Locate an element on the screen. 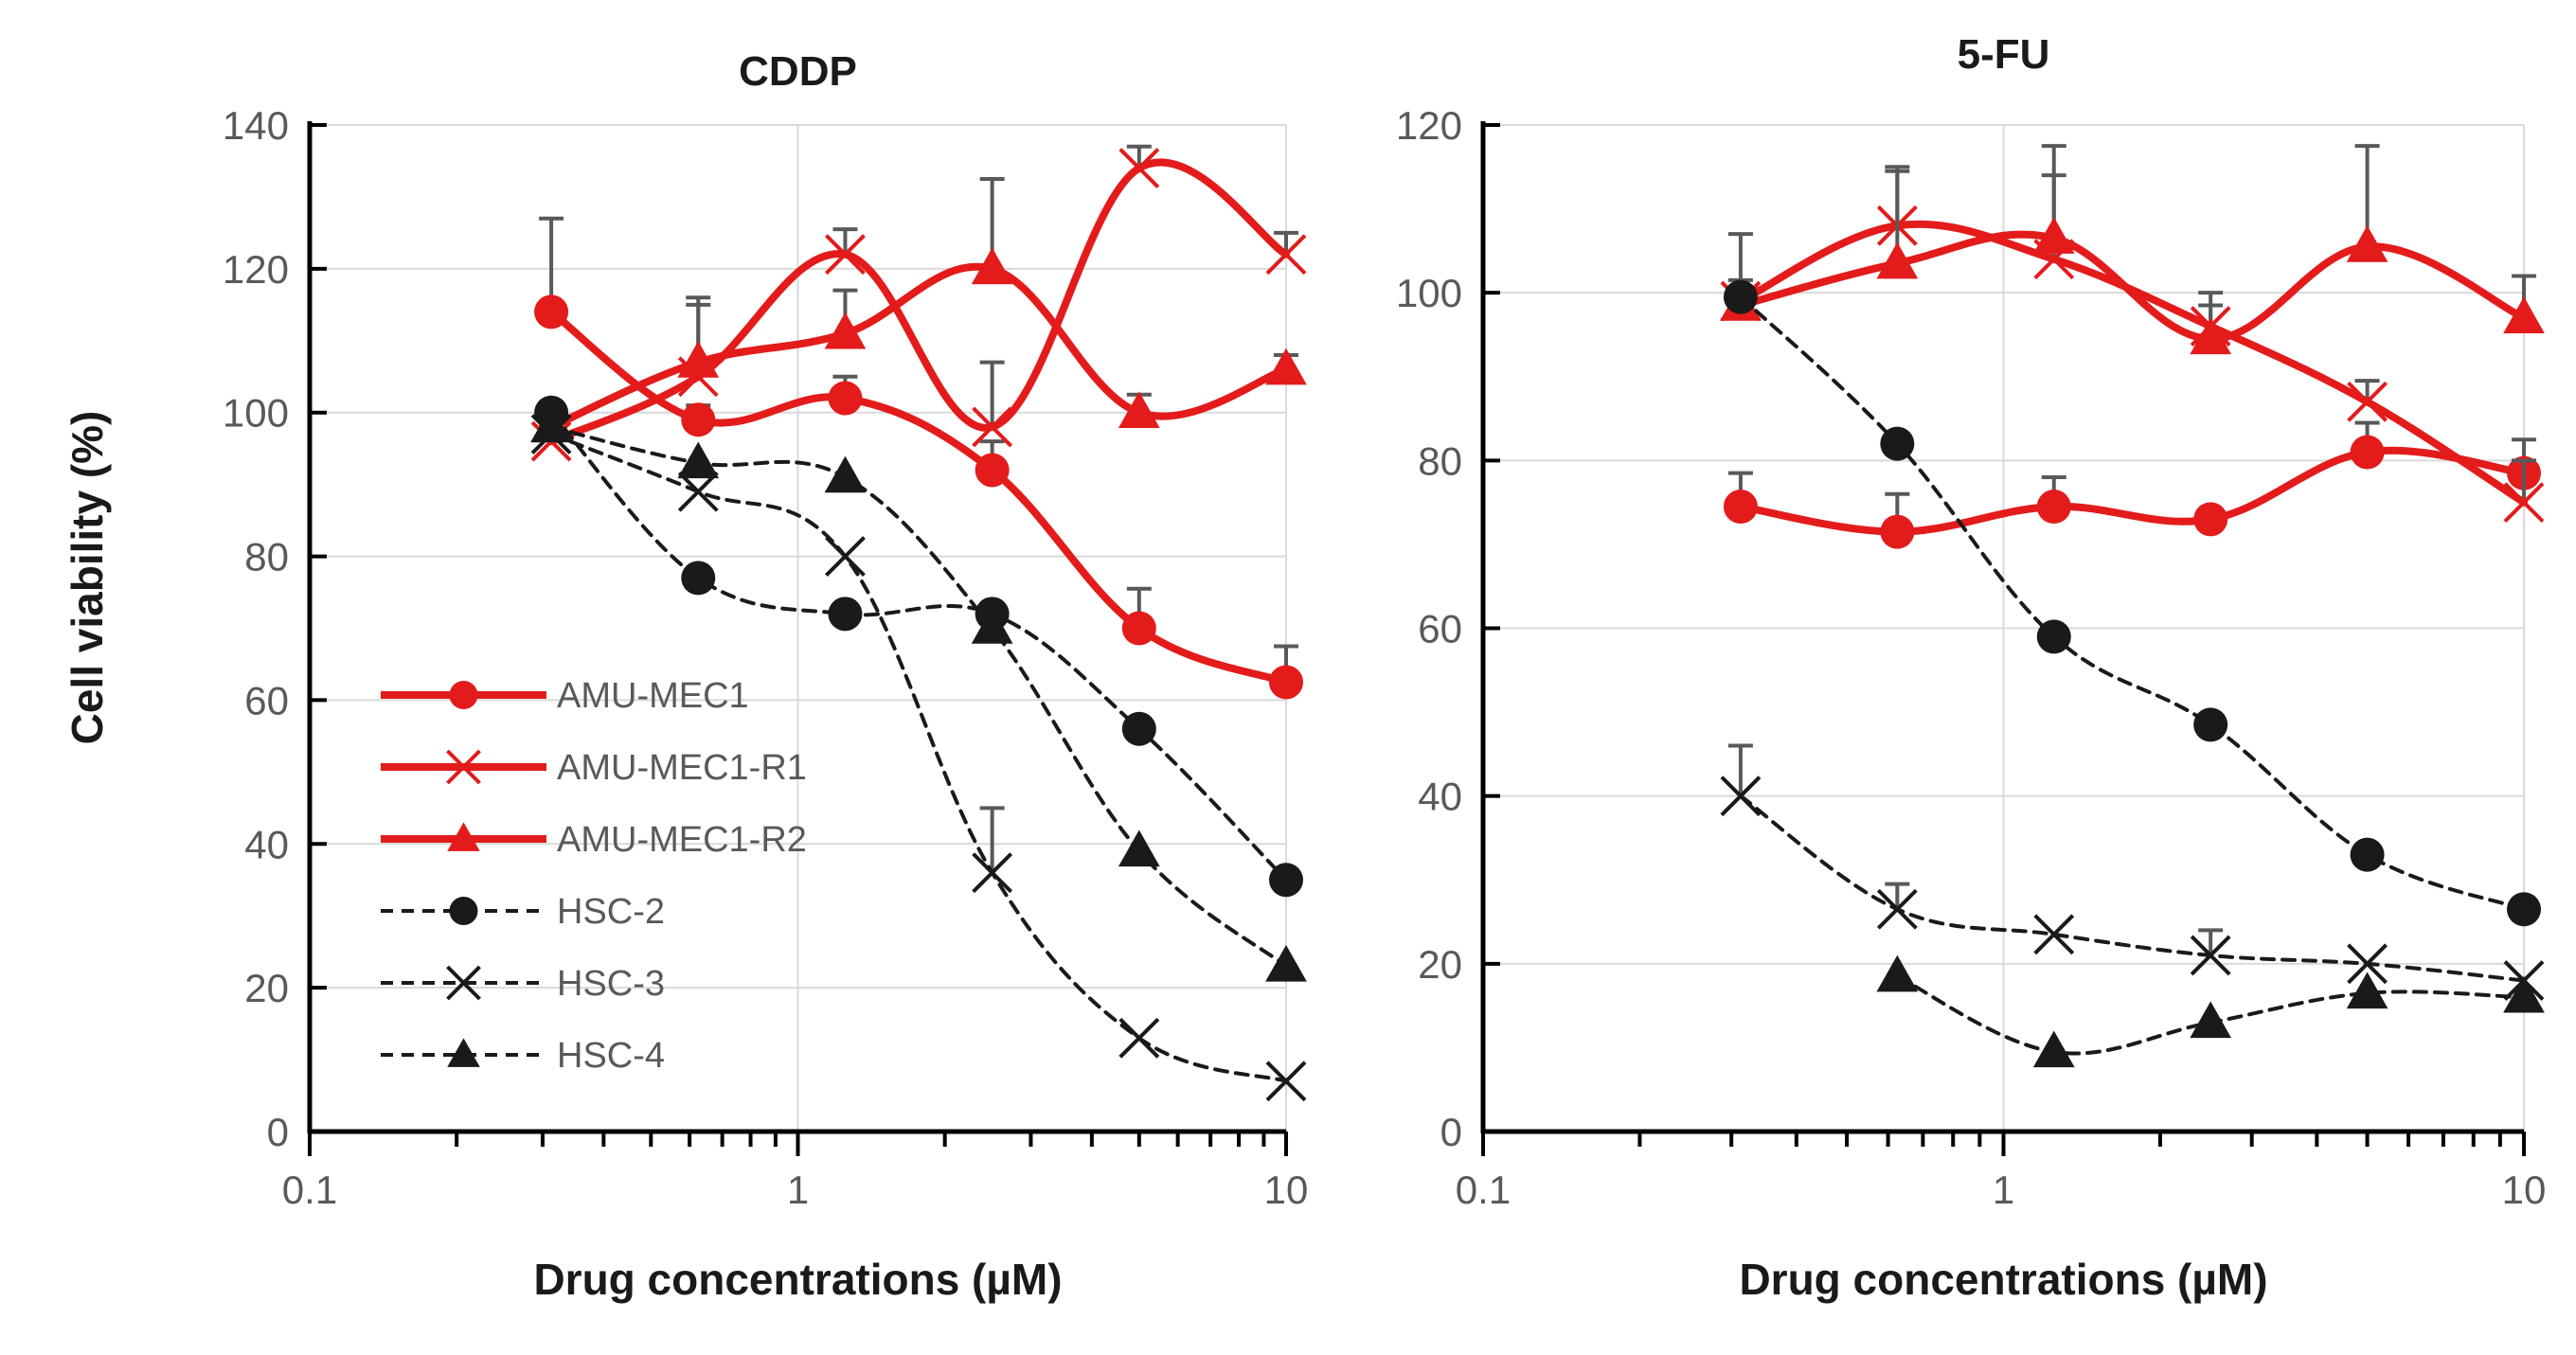 The height and width of the screenshot is (1355, 2576). cddp-y-tick-label: 120 is located at coordinates (256, 269).